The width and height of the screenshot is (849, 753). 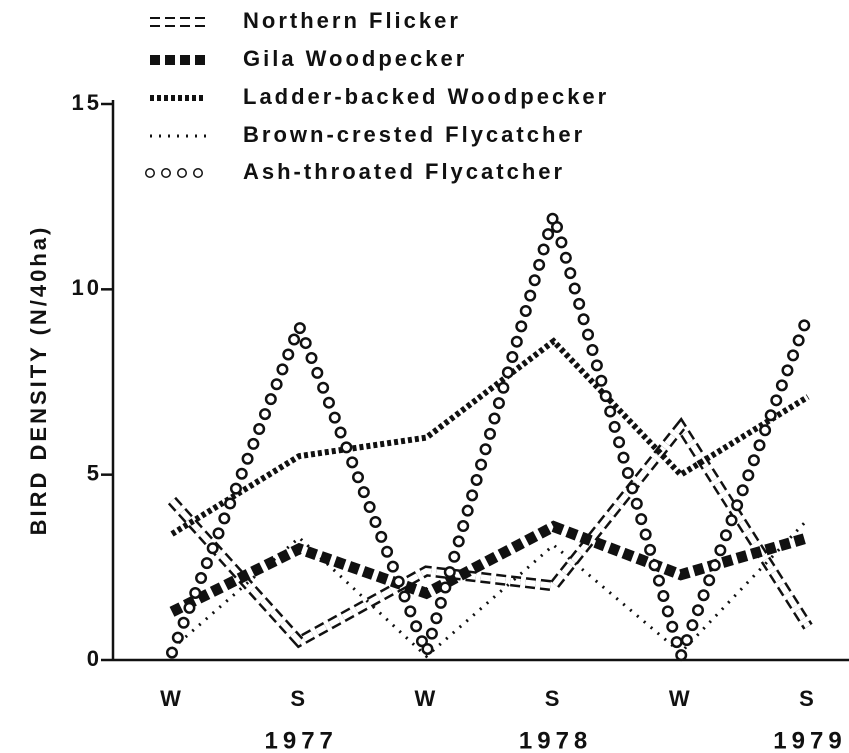 I want to click on y-axis-label: BIRD DENSITY (N/40ha), so click(x=38, y=380).